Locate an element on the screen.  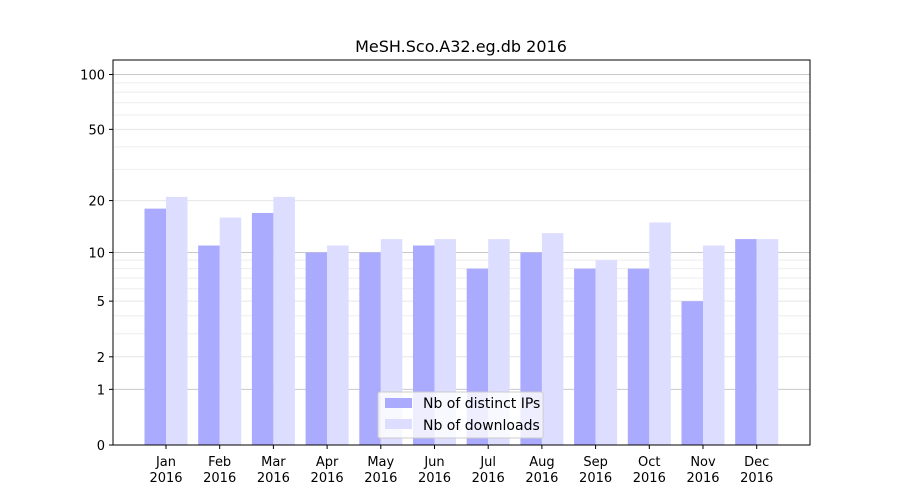
x-tick-label-month: Mar is located at coordinates (273, 462).